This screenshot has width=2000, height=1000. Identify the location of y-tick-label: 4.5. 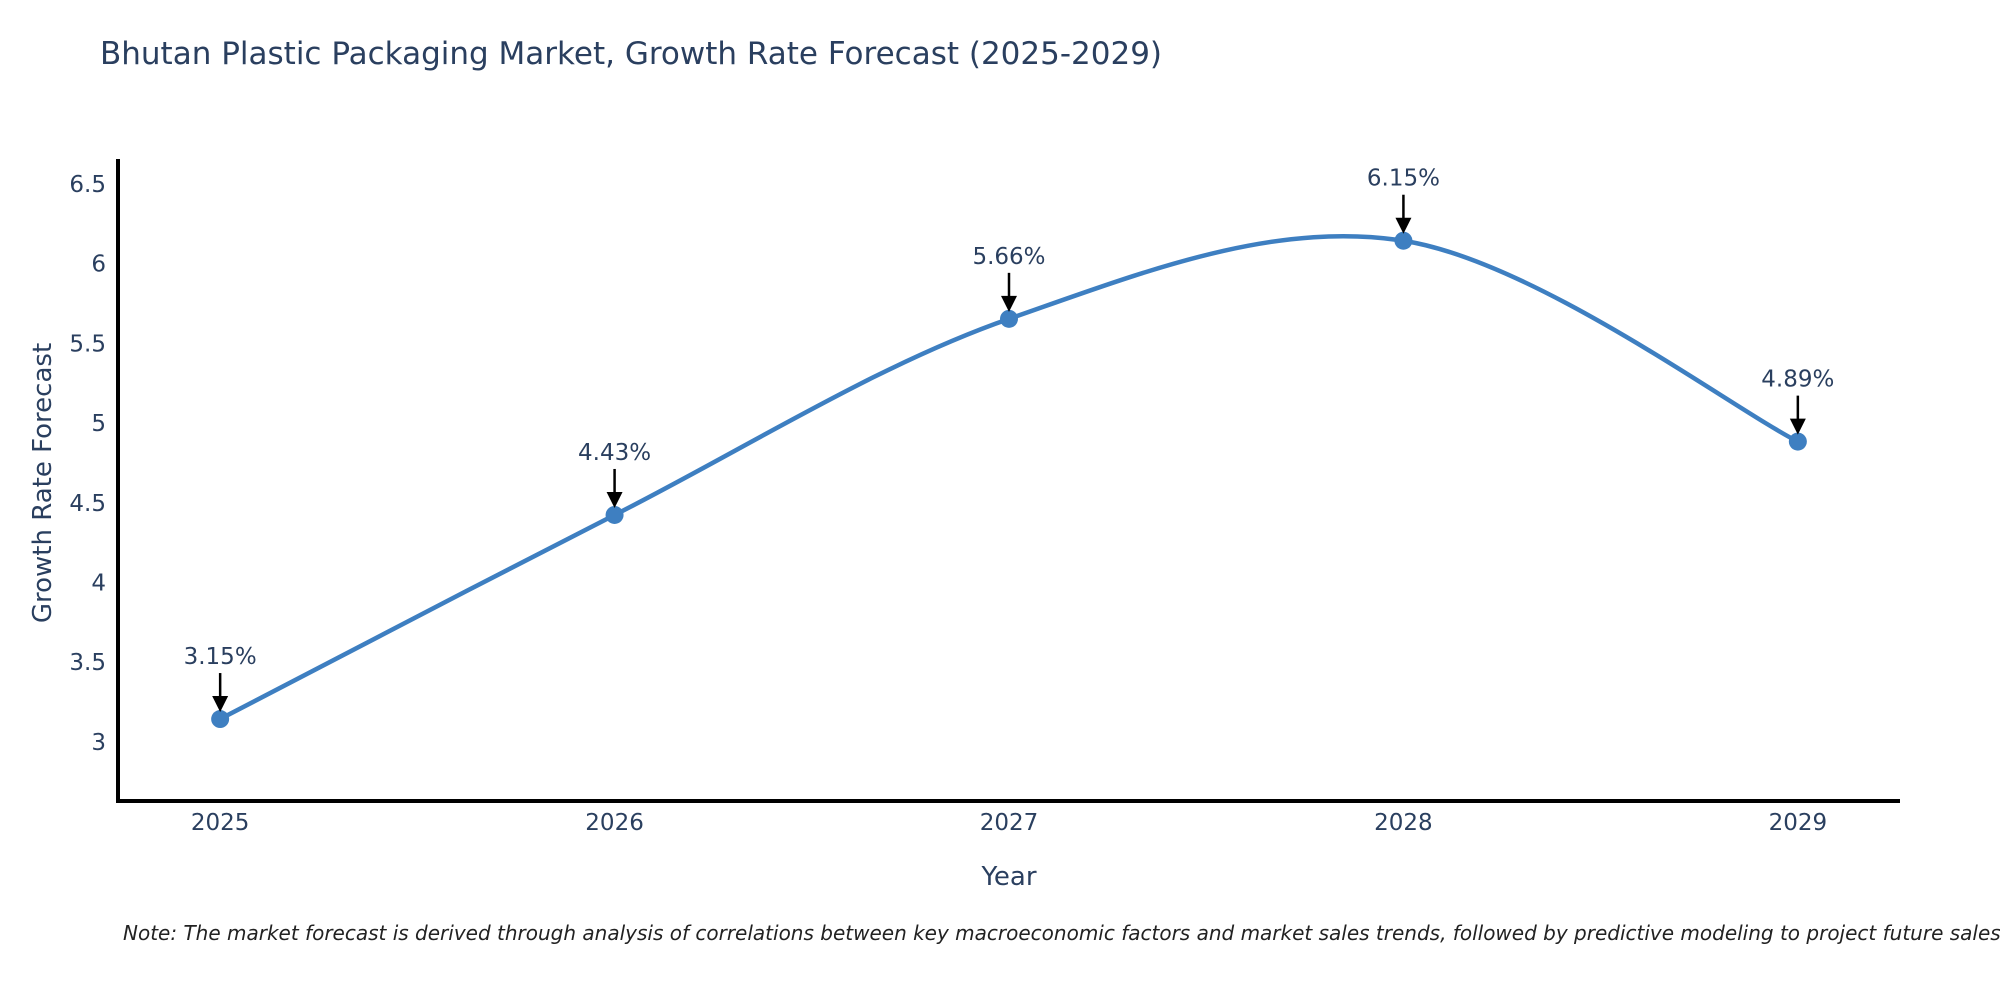
(87, 504).